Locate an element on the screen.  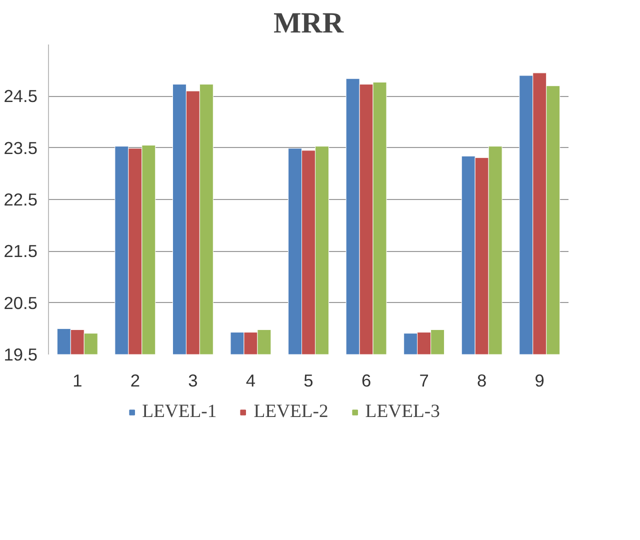
y-tick-label: 23.5 is located at coordinates (21, 148).